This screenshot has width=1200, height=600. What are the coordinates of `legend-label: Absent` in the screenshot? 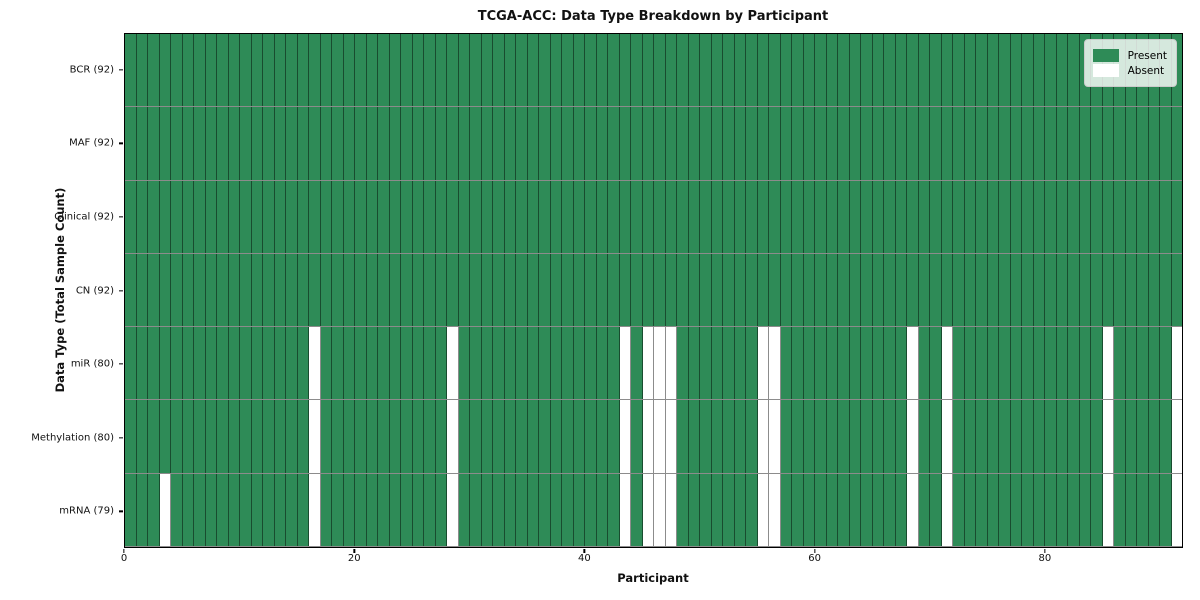 It's located at (1146, 70).